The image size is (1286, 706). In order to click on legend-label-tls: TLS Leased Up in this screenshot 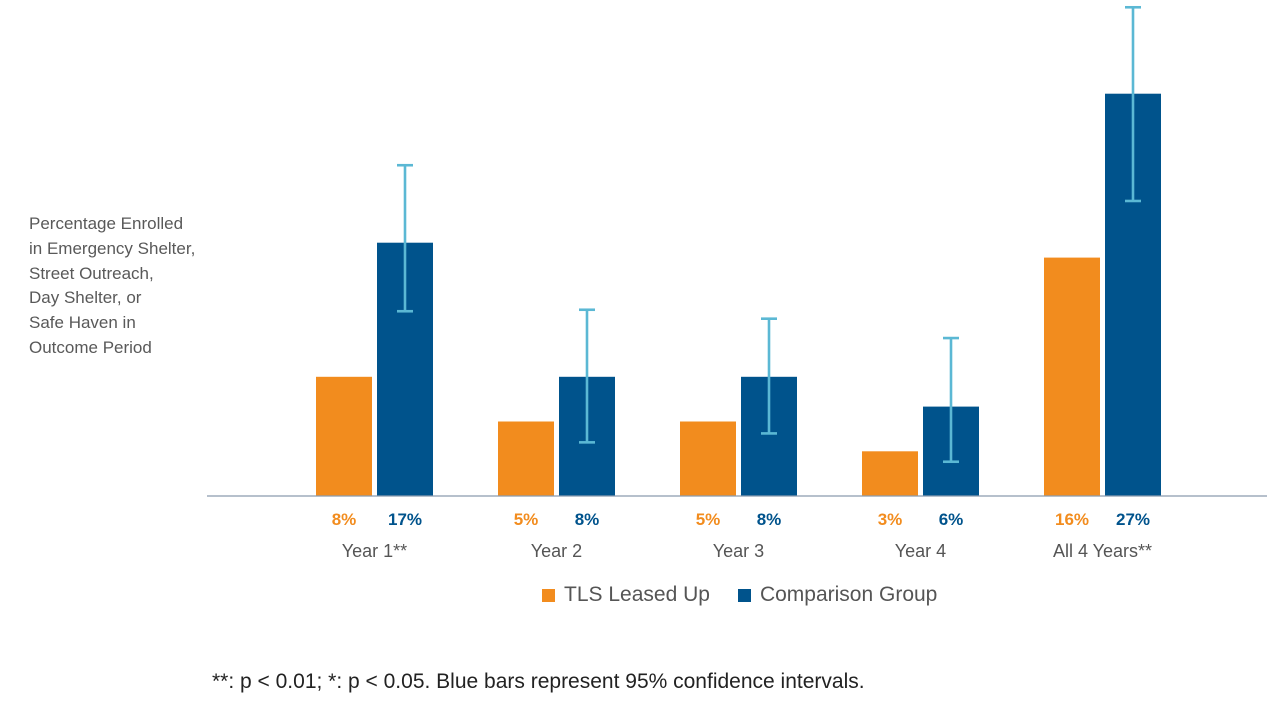, I will do `click(637, 594)`.